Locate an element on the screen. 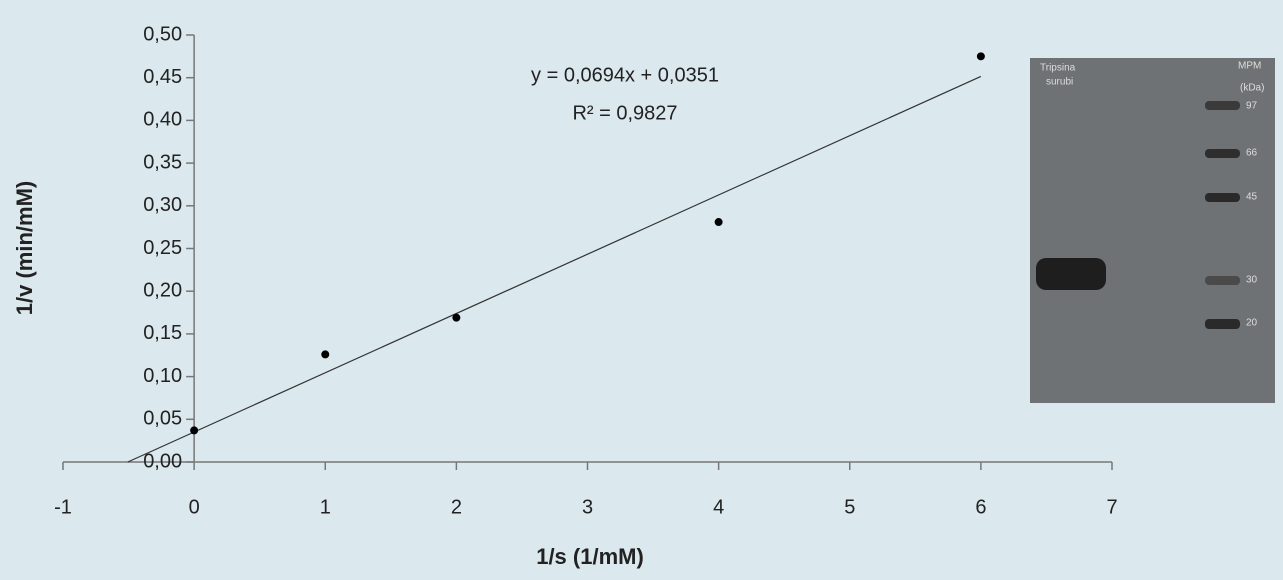 This screenshot has width=1283, height=580. y-tick-label: 0,10 is located at coordinates (162, 376).